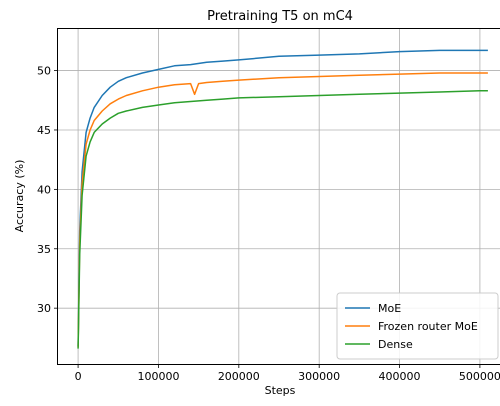  I want to click on legend-label-frozen-router-moe: Frozen router MoE, so click(428, 326).